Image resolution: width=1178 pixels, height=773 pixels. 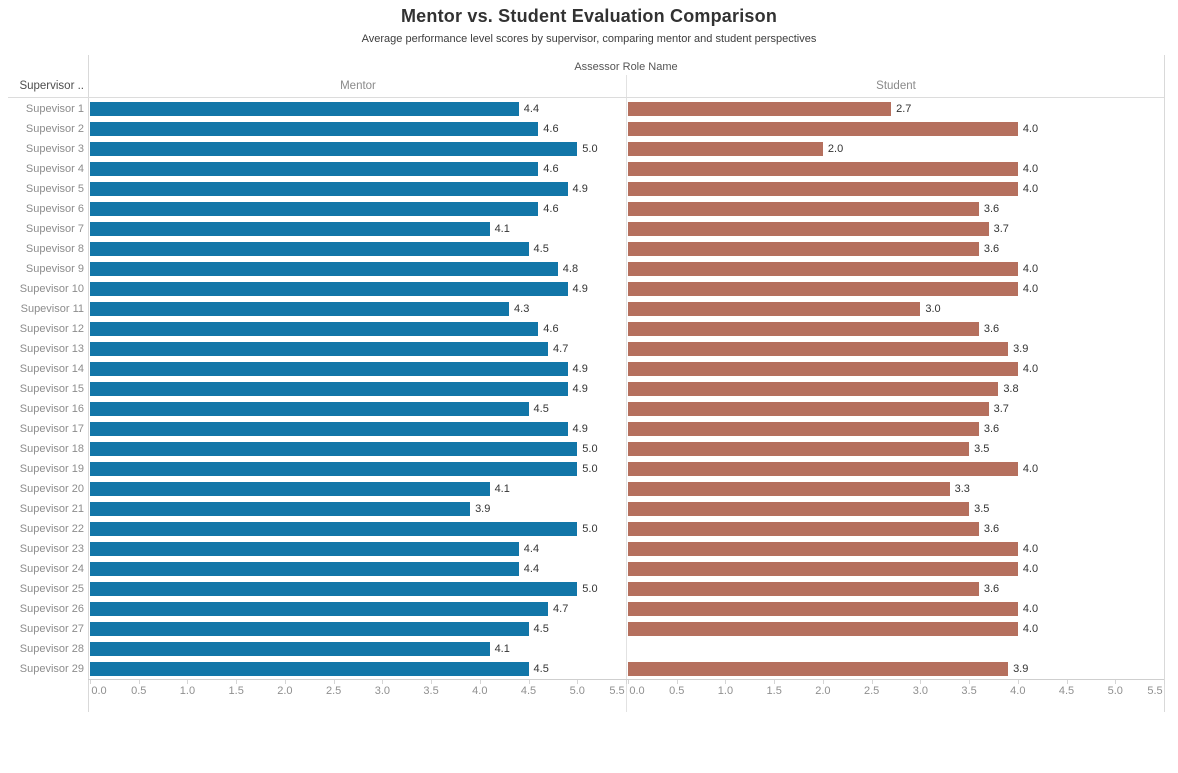 What do you see at coordinates (51, 509) in the screenshot?
I see `row-label: Supevisor 21` at bounding box center [51, 509].